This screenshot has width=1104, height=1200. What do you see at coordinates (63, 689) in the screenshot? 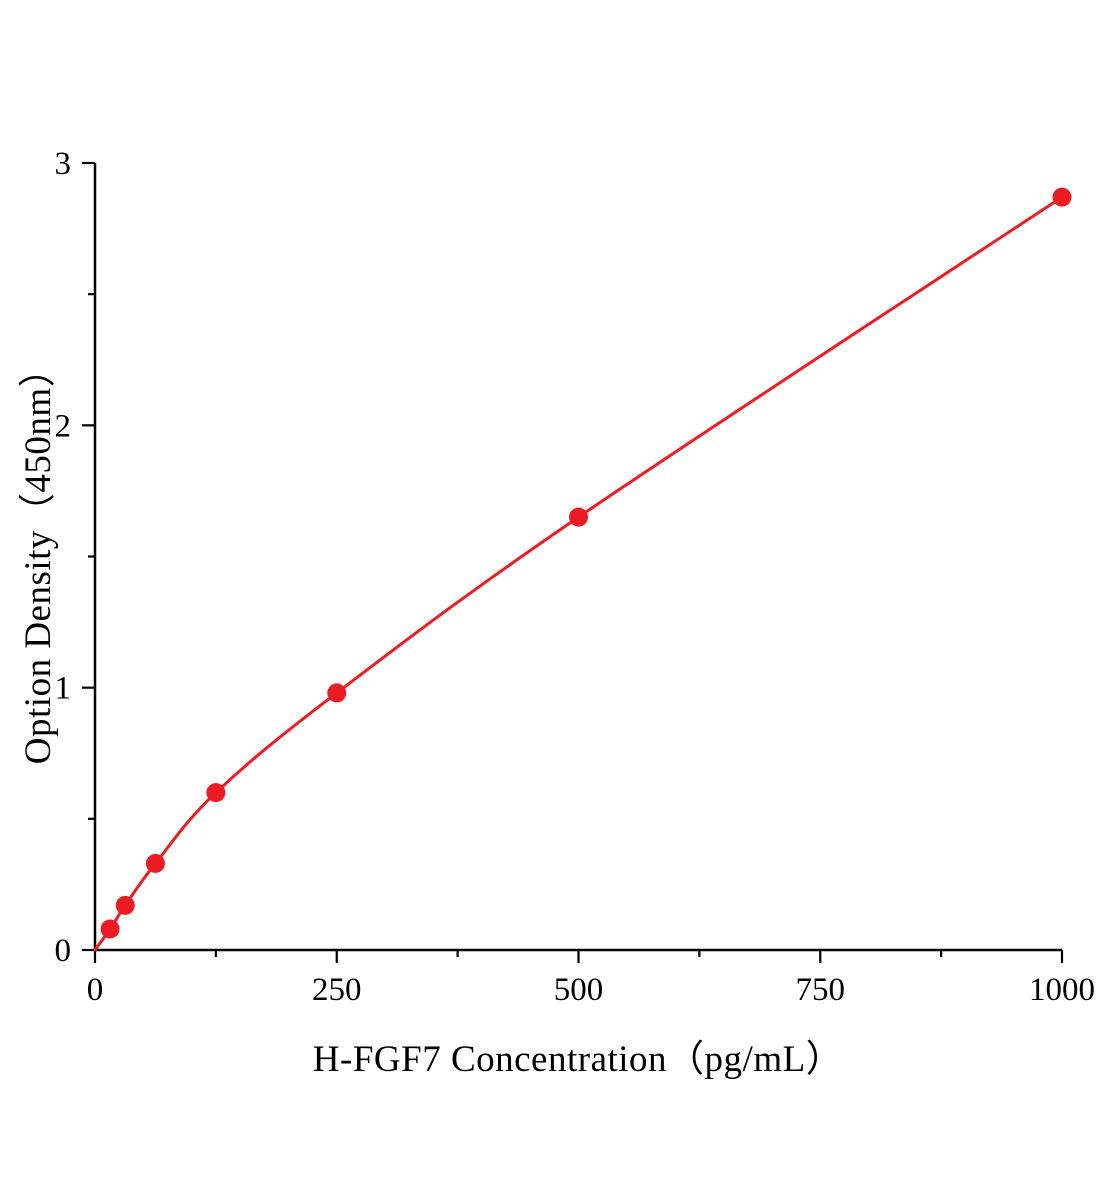
I see `y-tick-label: 1` at bounding box center [63, 689].